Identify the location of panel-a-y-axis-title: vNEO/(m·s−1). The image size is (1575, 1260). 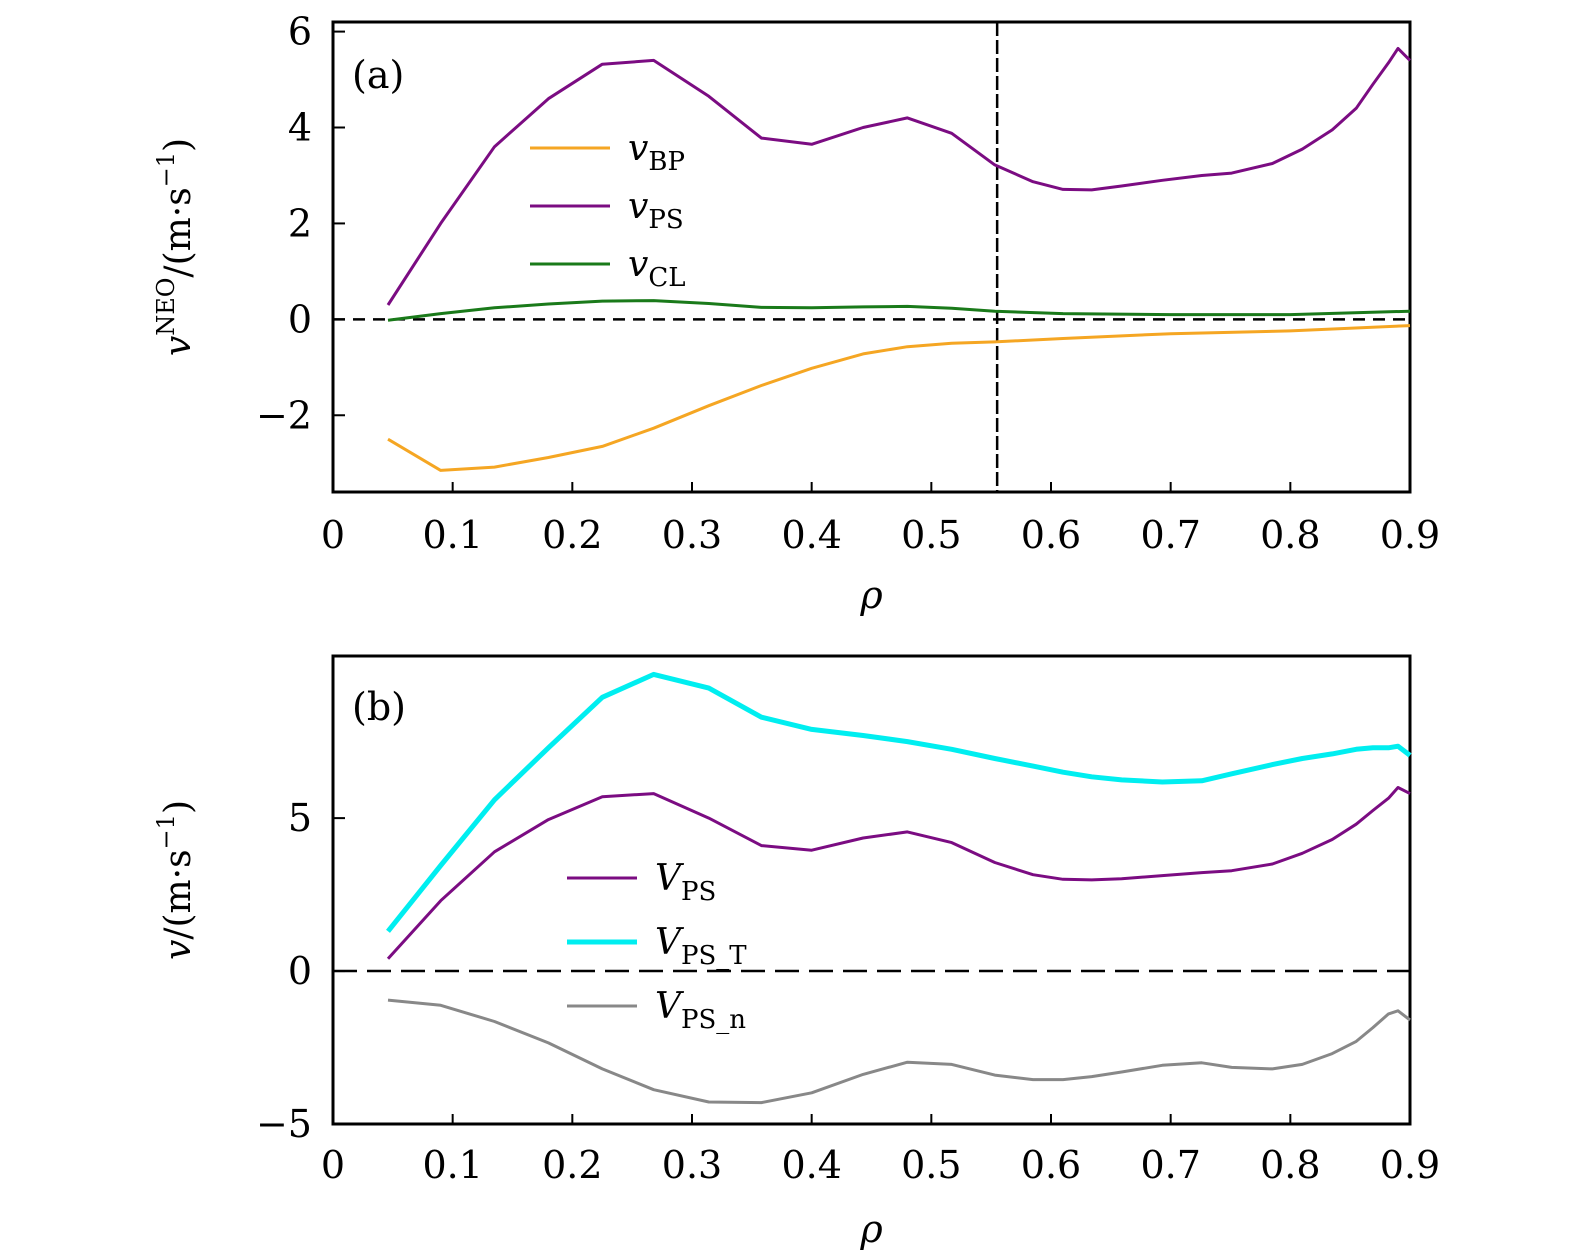
(175, 247).